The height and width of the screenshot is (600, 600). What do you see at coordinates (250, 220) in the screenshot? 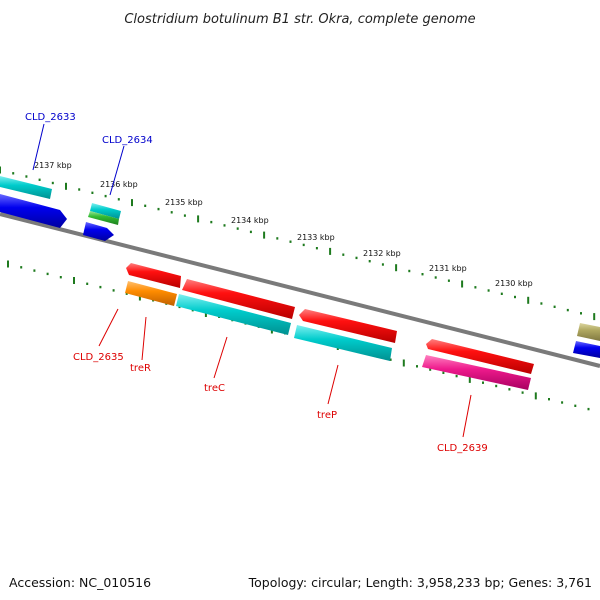
I see `tick-label-2134: 2134 kbp` at bounding box center [250, 220].